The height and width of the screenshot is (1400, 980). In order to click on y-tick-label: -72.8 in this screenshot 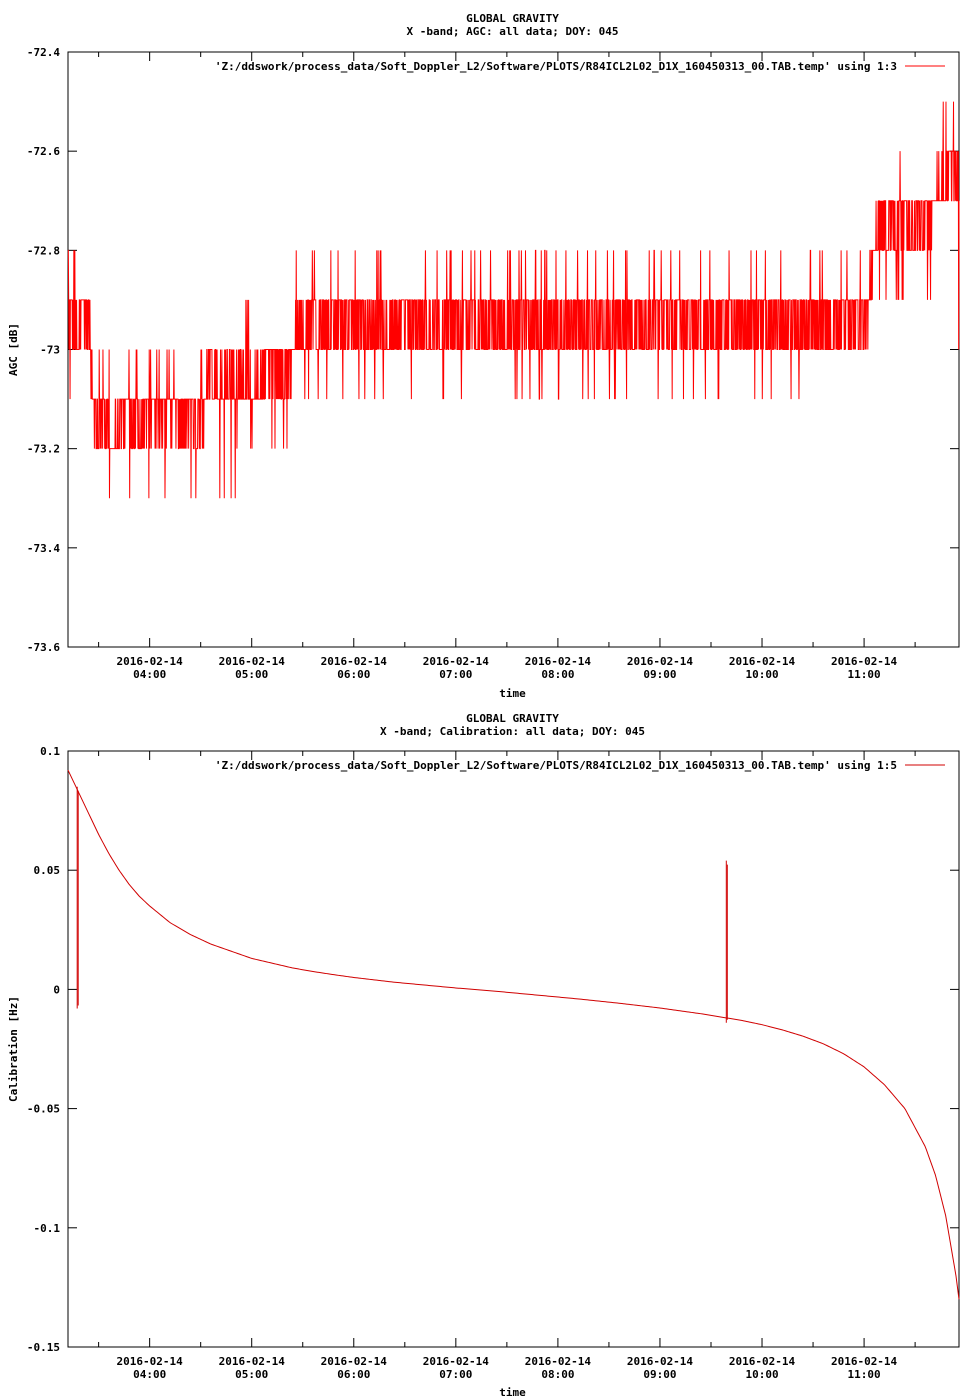, I will do `click(43, 250)`.